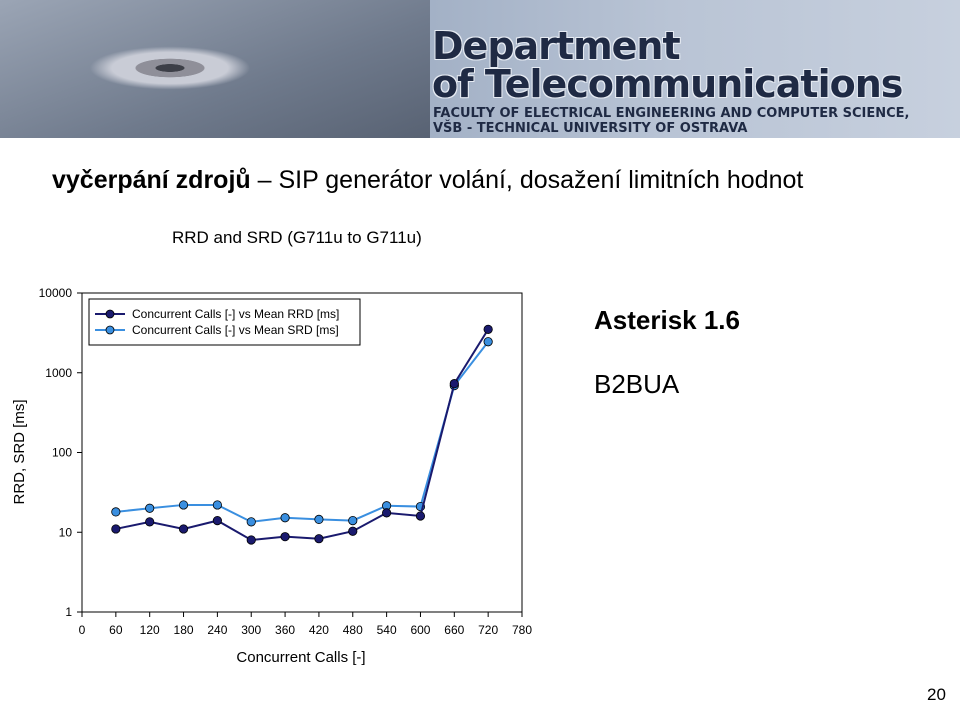  I want to click on x-tick-label: 240, so click(217, 630).